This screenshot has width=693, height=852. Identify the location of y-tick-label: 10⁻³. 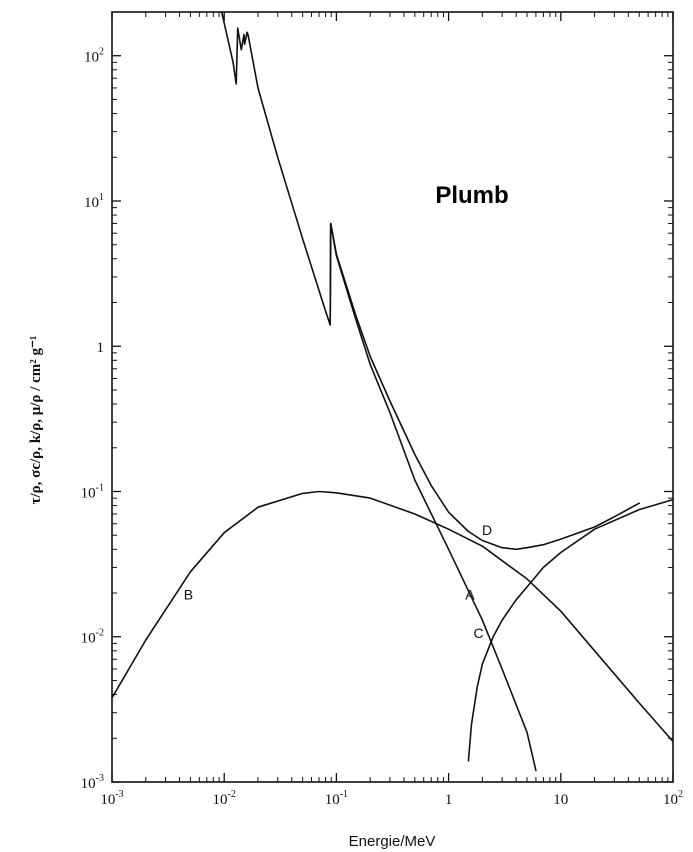
(92, 782).